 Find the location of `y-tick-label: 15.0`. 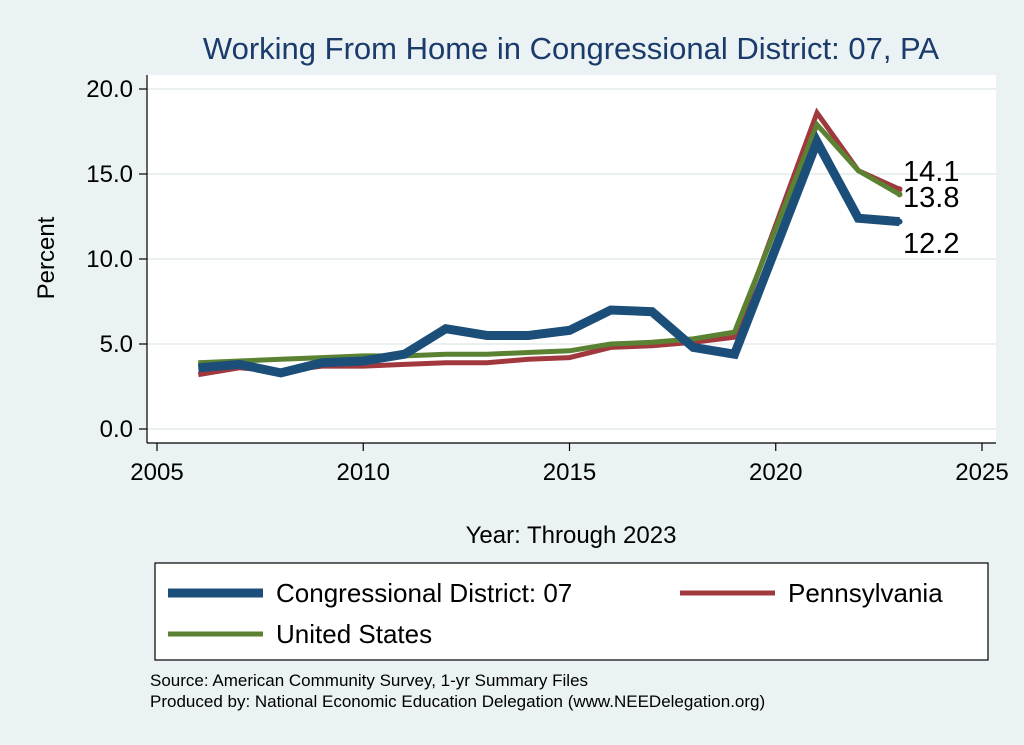

y-tick-label: 15.0 is located at coordinates (109, 174).